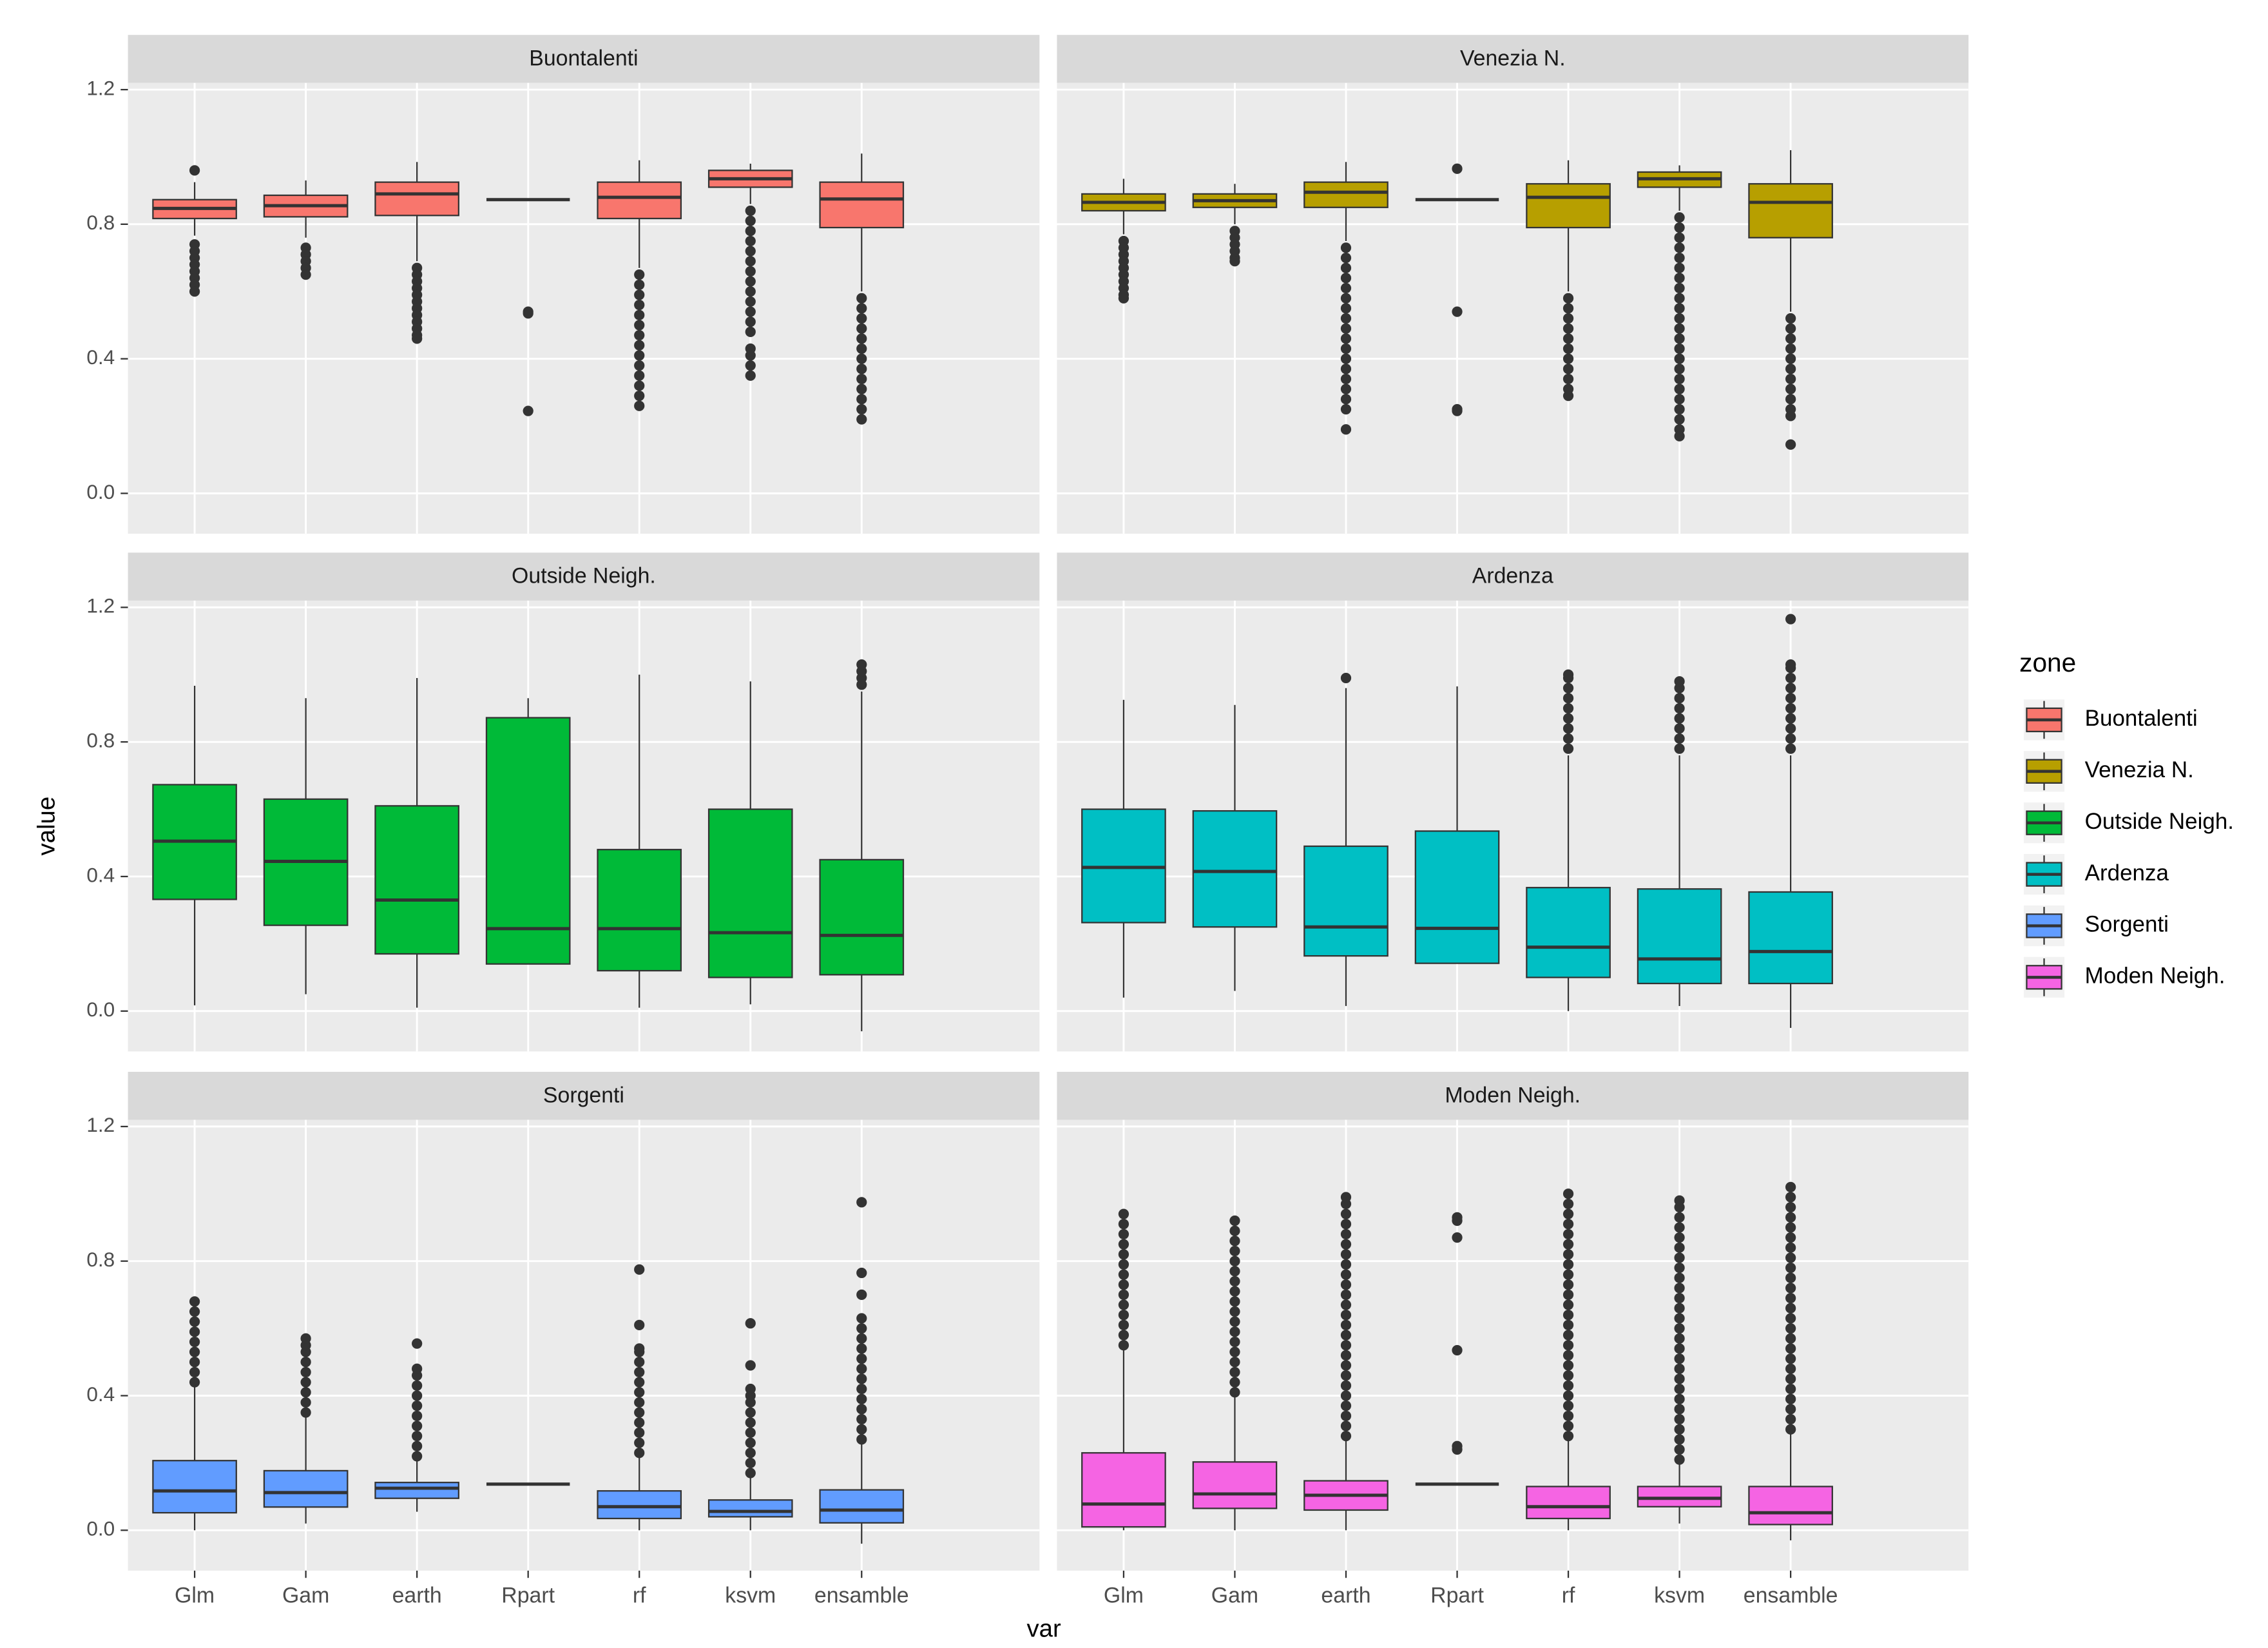  I want to click on x-tick-label: Rpart, so click(528, 1595).